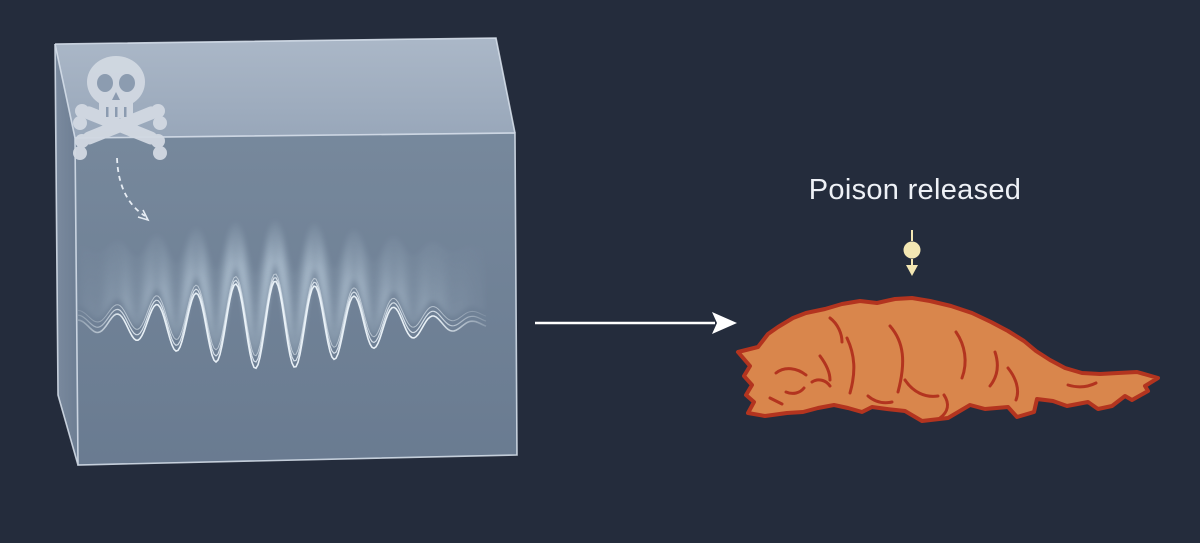 The width and height of the screenshot is (1200, 543). Describe the element at coordinates (133, 189) in the screenshot. I see `dashed-arrow-icon` at that location.